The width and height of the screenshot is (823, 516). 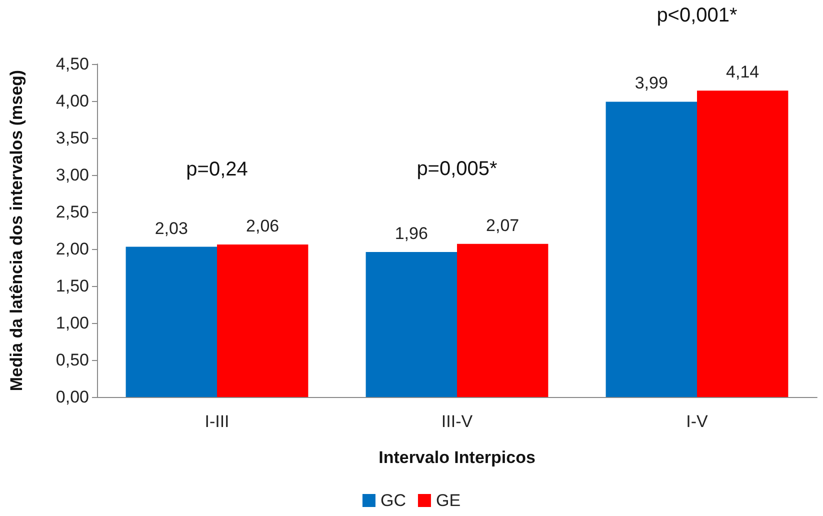 I want to click on text: p<0,001*, so click(x=697, y=15).